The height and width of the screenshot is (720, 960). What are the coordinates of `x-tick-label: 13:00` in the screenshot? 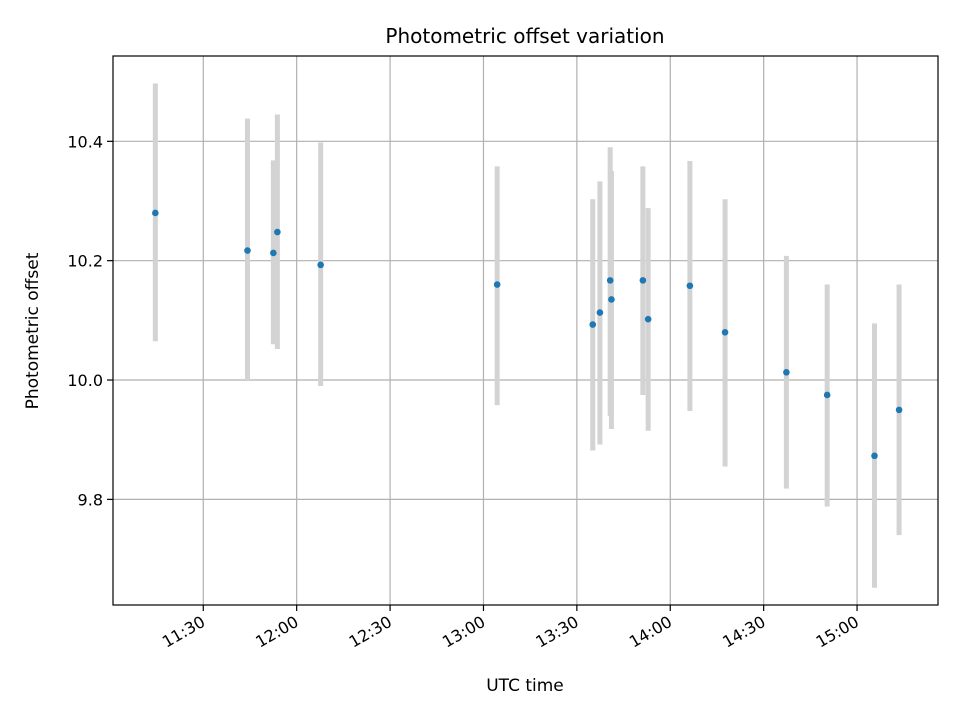 It's located at (463, 632).